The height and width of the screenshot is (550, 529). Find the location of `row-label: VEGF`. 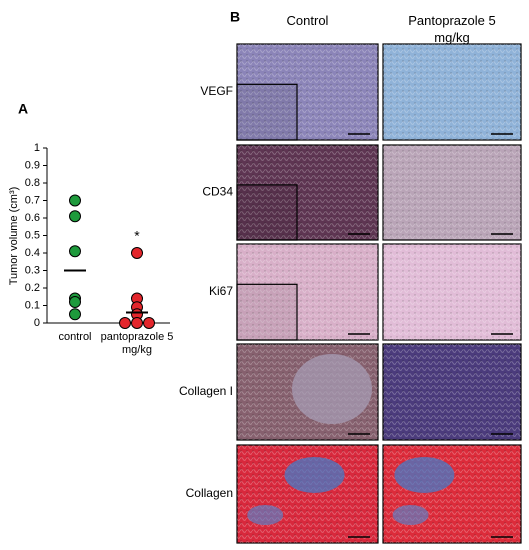

row-label: VEGF is located at coordinates (216, 91).